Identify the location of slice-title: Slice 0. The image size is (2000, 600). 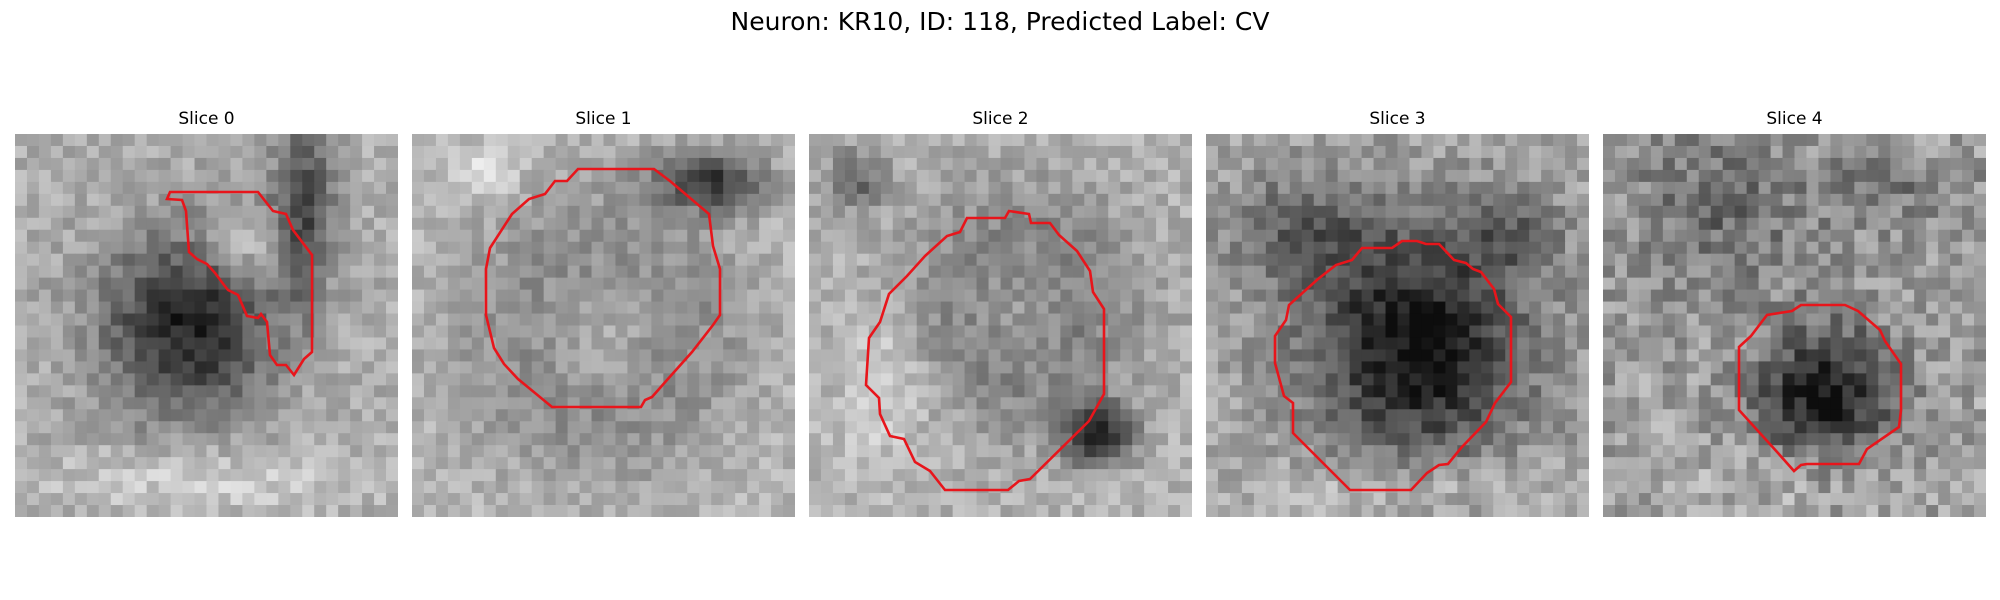
(206, 119).